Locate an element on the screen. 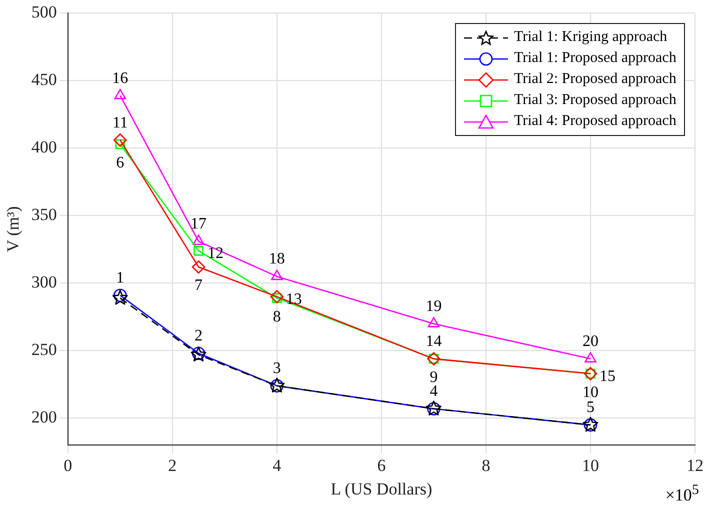 The image size is (707, 510). y-tick-label: 300 is located at coordinates (44, 282).